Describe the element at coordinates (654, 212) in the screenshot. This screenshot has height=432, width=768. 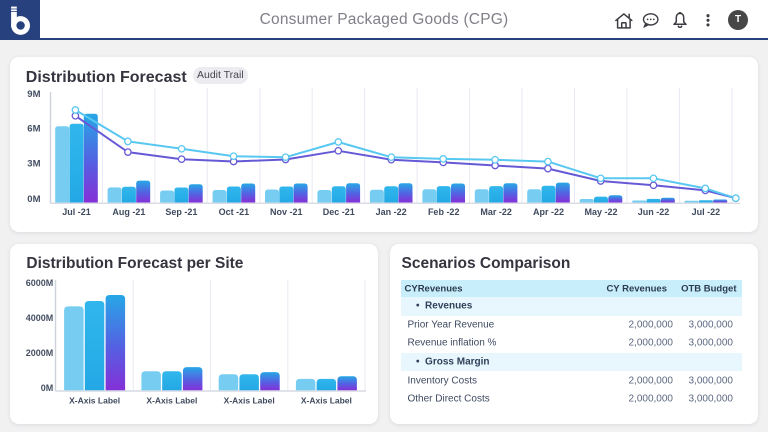
I see `svg-text: Jun -22` at that location.